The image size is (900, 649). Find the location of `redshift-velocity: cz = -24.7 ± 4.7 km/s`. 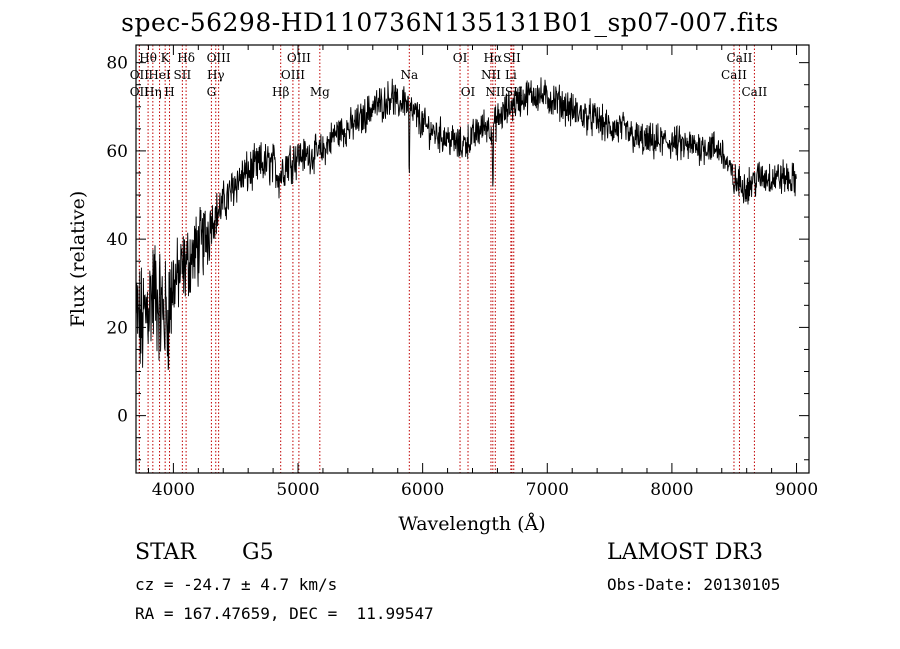

redshift-velocity: cz = -24.7 ± 4.7 km/s is located at coordinates (236, 584).